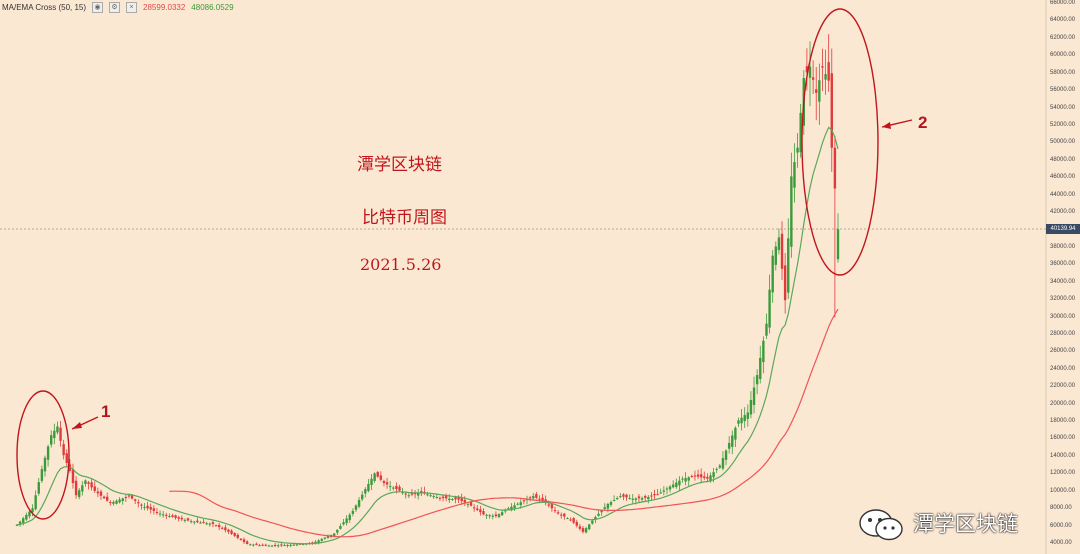 Image resolution: width=1080 pixels, height=554 pixels. What do you see at coordinates (923, 122) in the screenshot?
I see `marker-2-label: 2` at bounding box center [923, 122].